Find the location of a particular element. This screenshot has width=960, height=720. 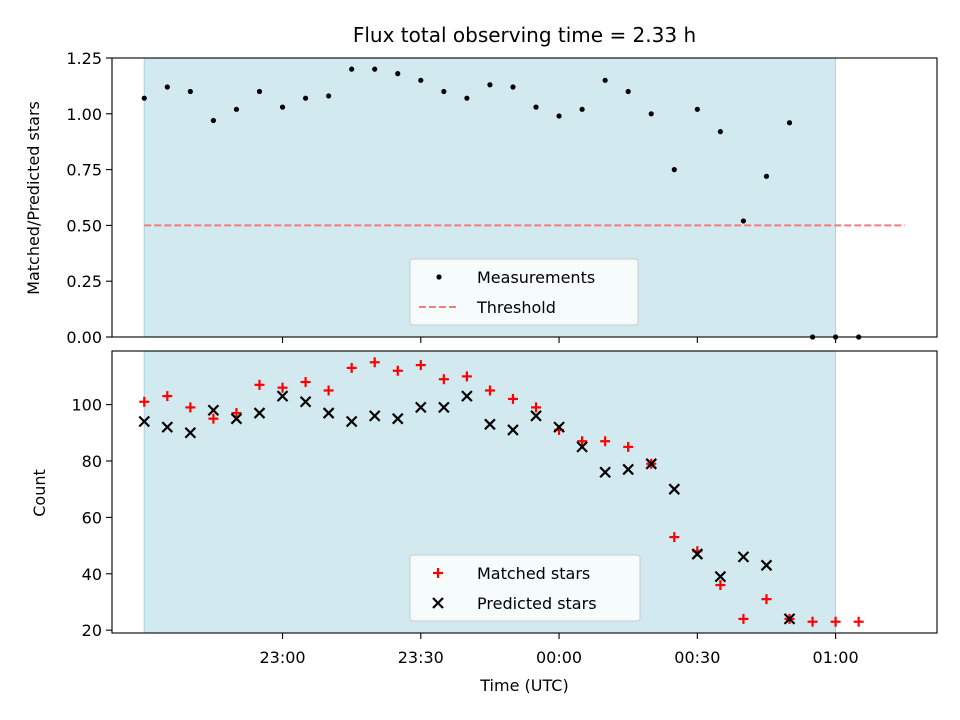

counts-legend-box is located at coordinates (525, 588).